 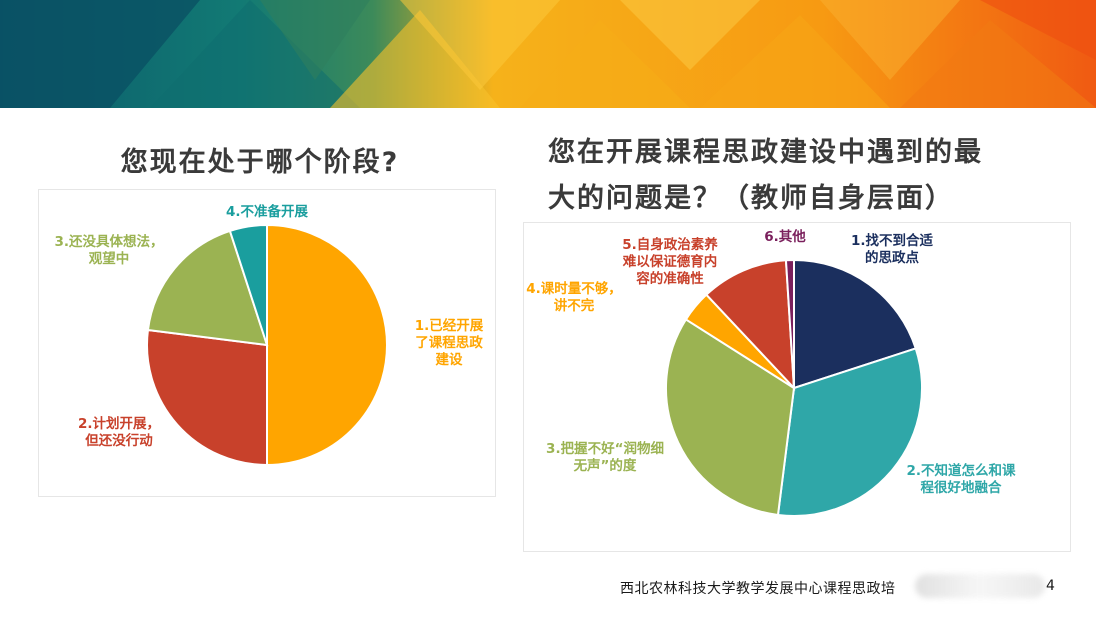 I want to click on slice-label: 6.其他, so click(x=785, y=237).